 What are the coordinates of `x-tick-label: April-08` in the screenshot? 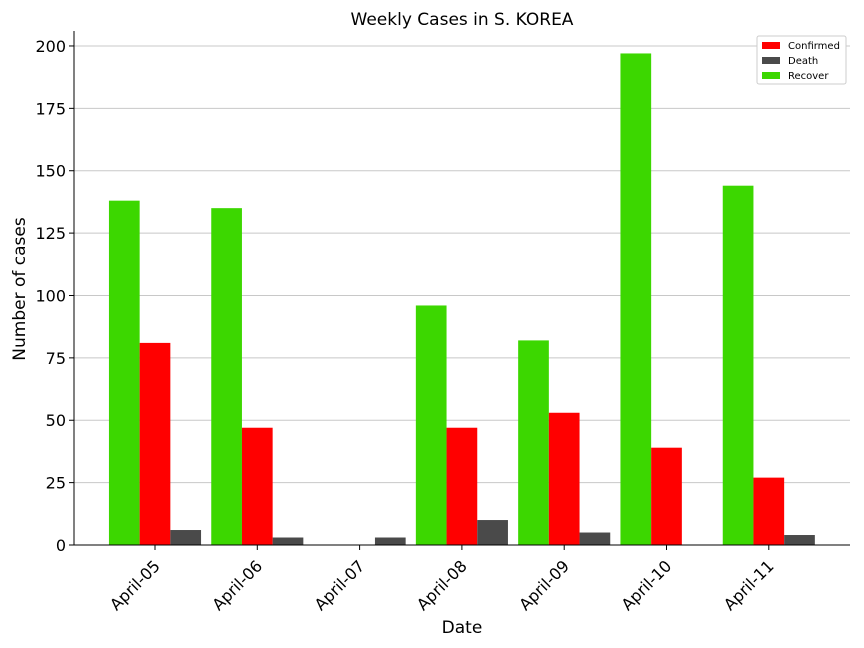 It's located at (442, 585).